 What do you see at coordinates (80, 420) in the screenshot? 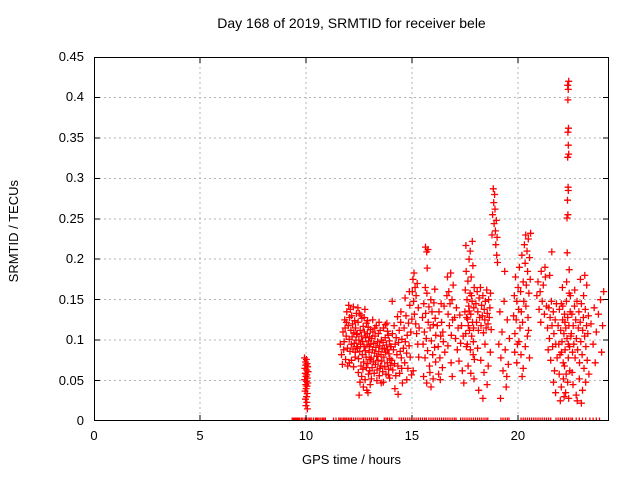
I see `y-tick-label: 0` at bounding box center [80, 420].